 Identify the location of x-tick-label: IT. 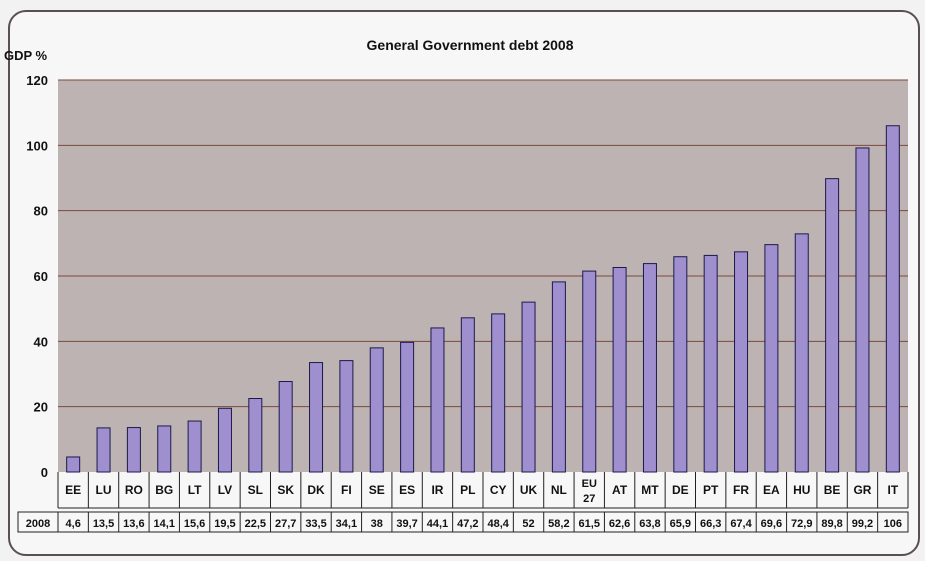
(892, 490).